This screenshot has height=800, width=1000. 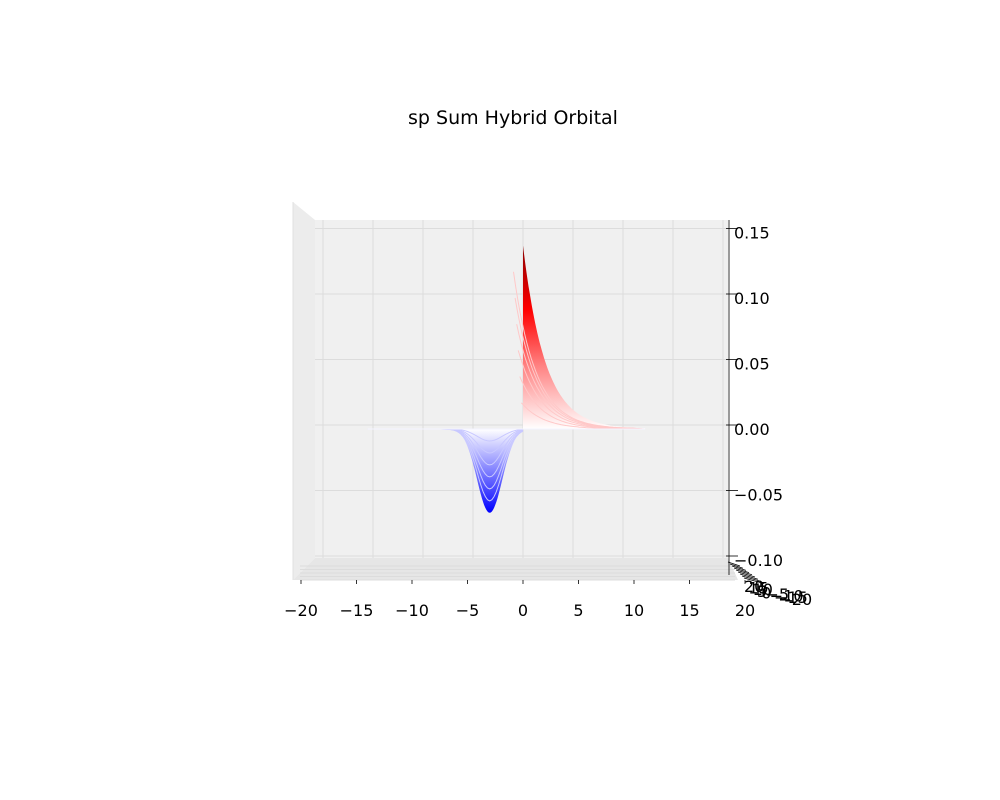 What do you see at coordinates (574, 350) in the screenshot?
I see `positive-lobe-contour` at bounding box center [574, 350].